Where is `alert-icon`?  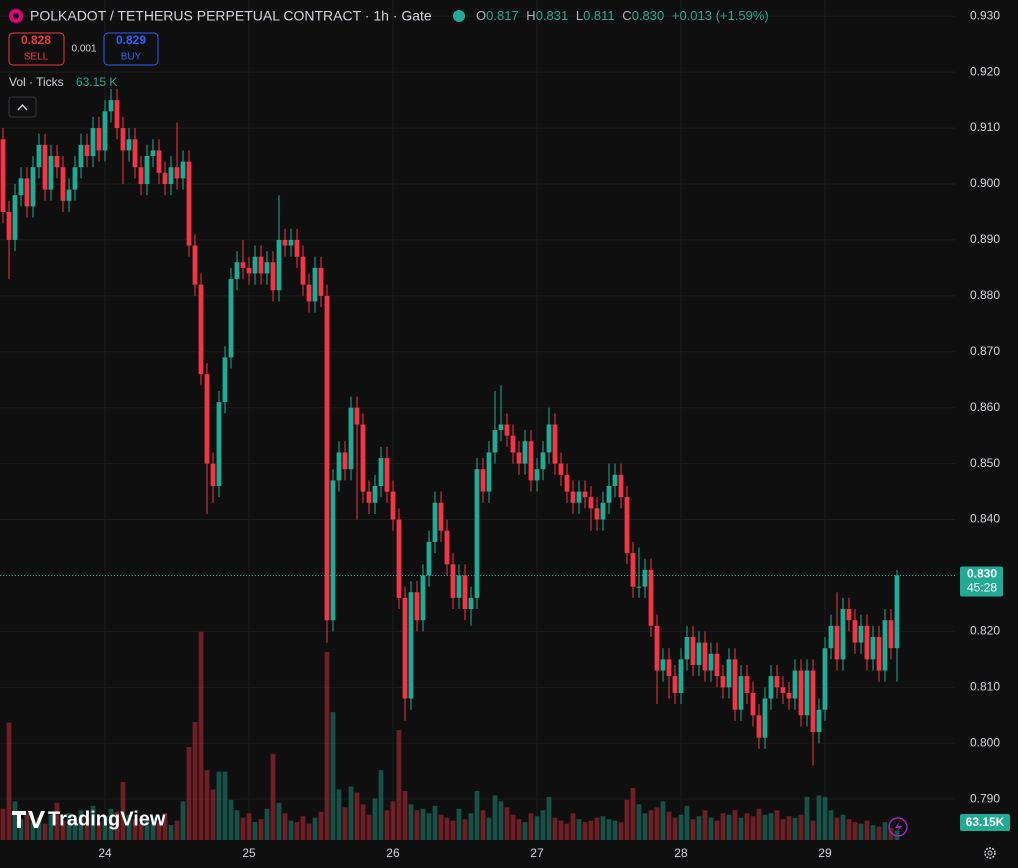 alert-icon is located at coordinates (898, 827).